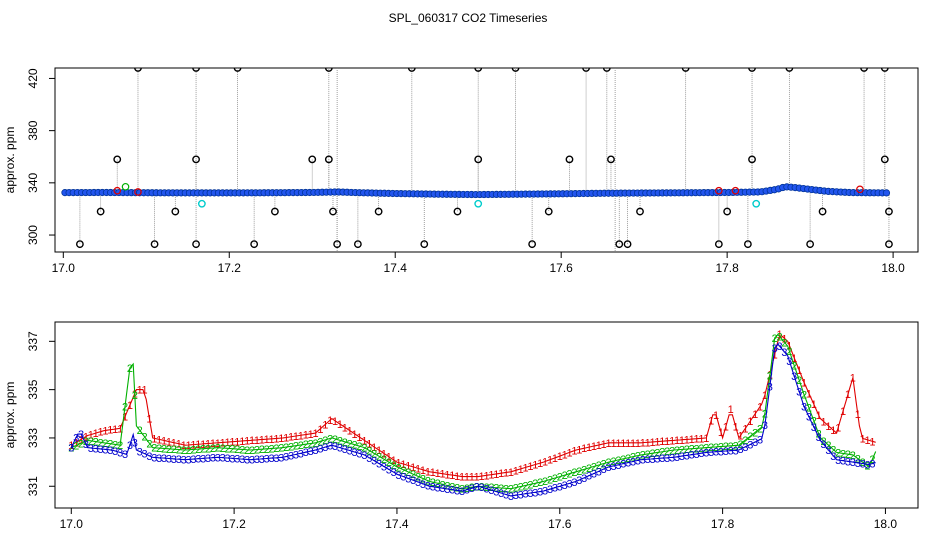 The image size is (936, 540). I want to click on y-tick-label: 333, so click(33, 438).